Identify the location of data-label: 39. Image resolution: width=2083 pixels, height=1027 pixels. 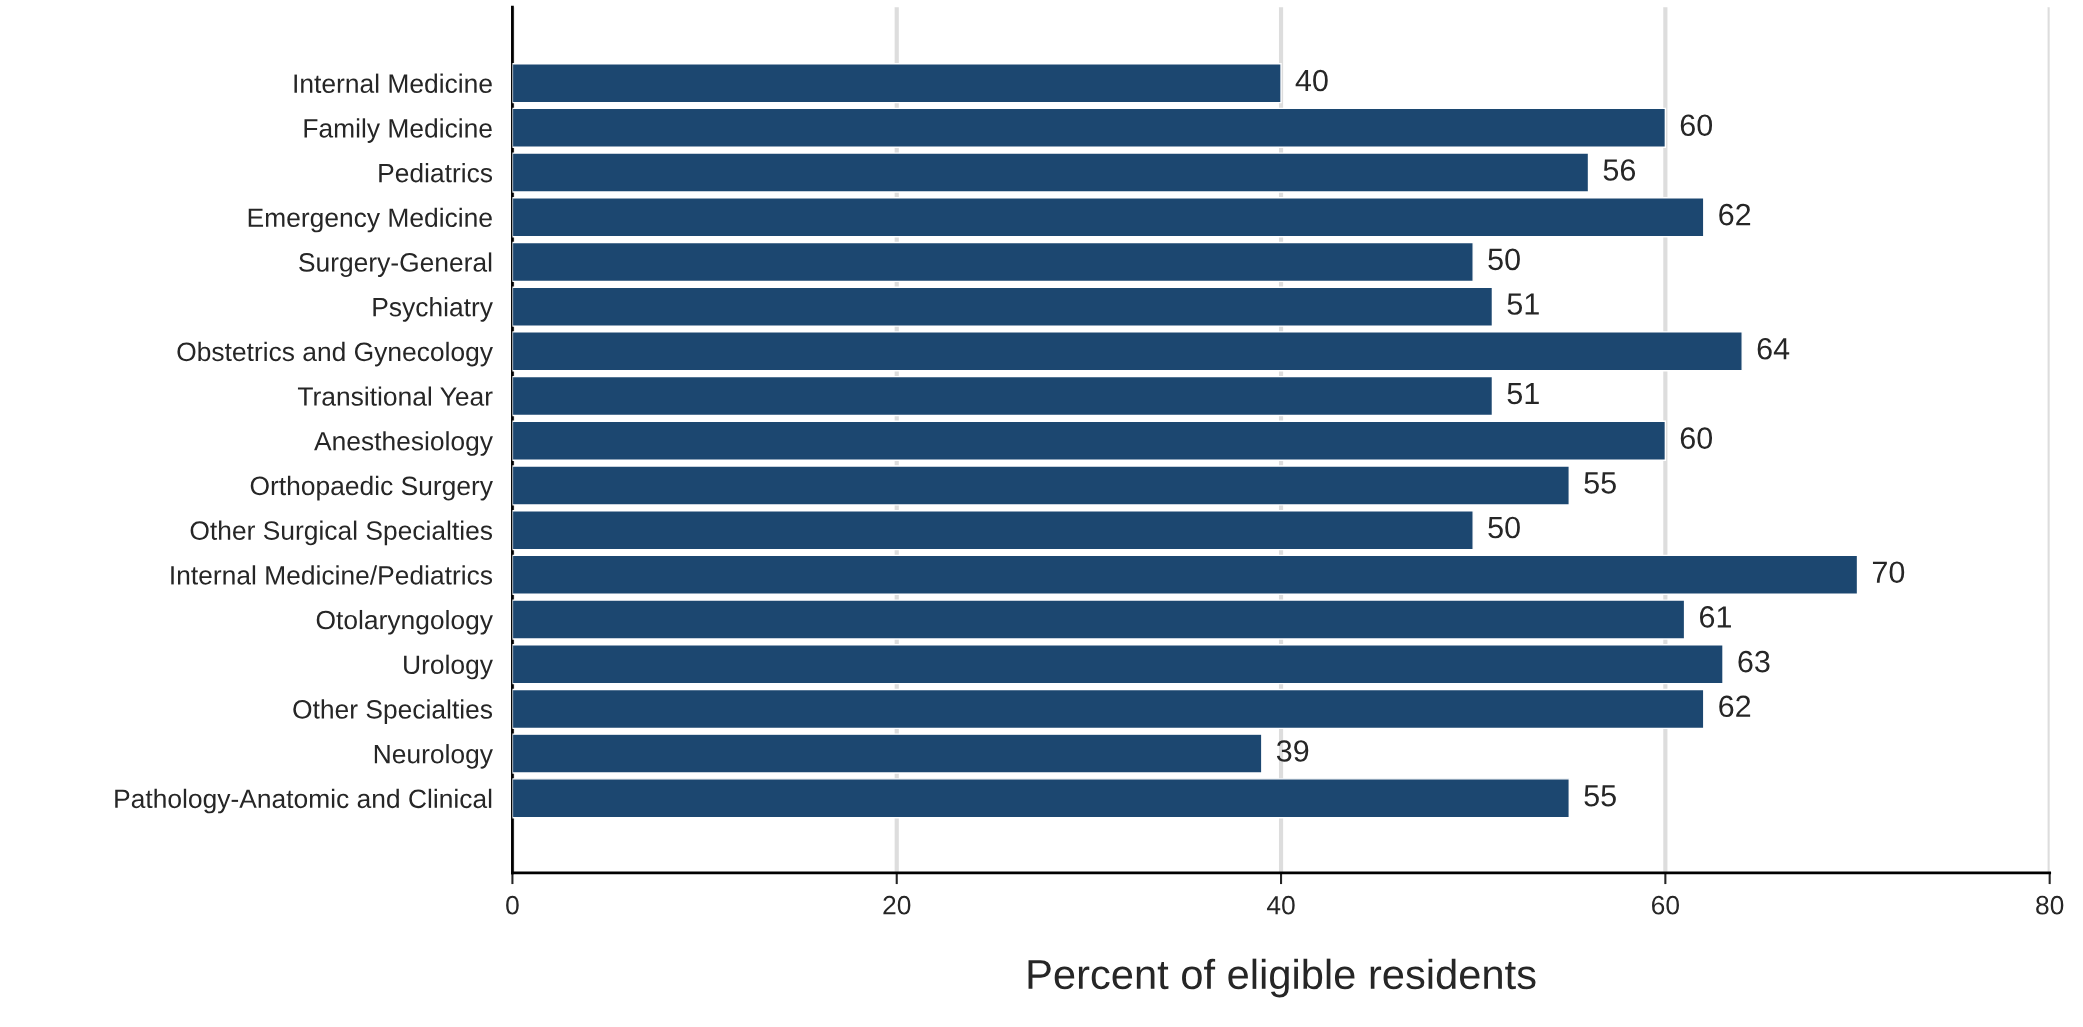
(1292, 751).